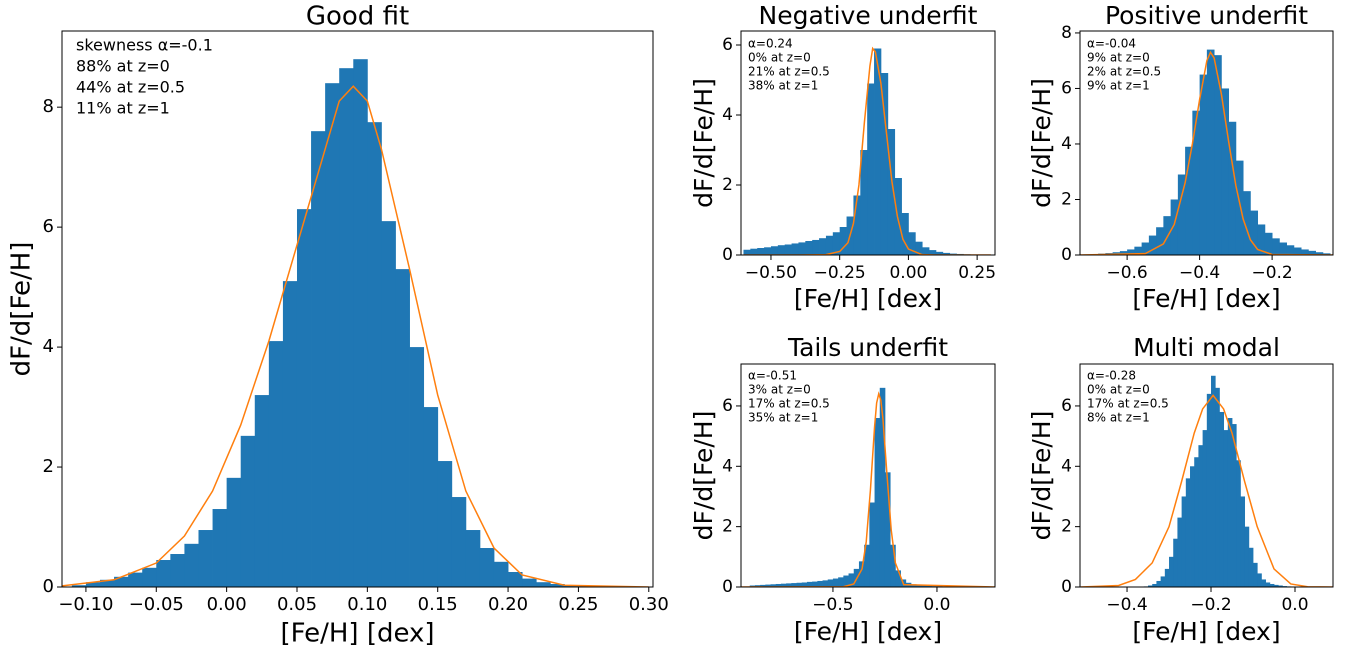 Image resolution: width=1352 pixels, height=652 pixels. I want to click on x-tick-label: 0.05, so click(297, 604).